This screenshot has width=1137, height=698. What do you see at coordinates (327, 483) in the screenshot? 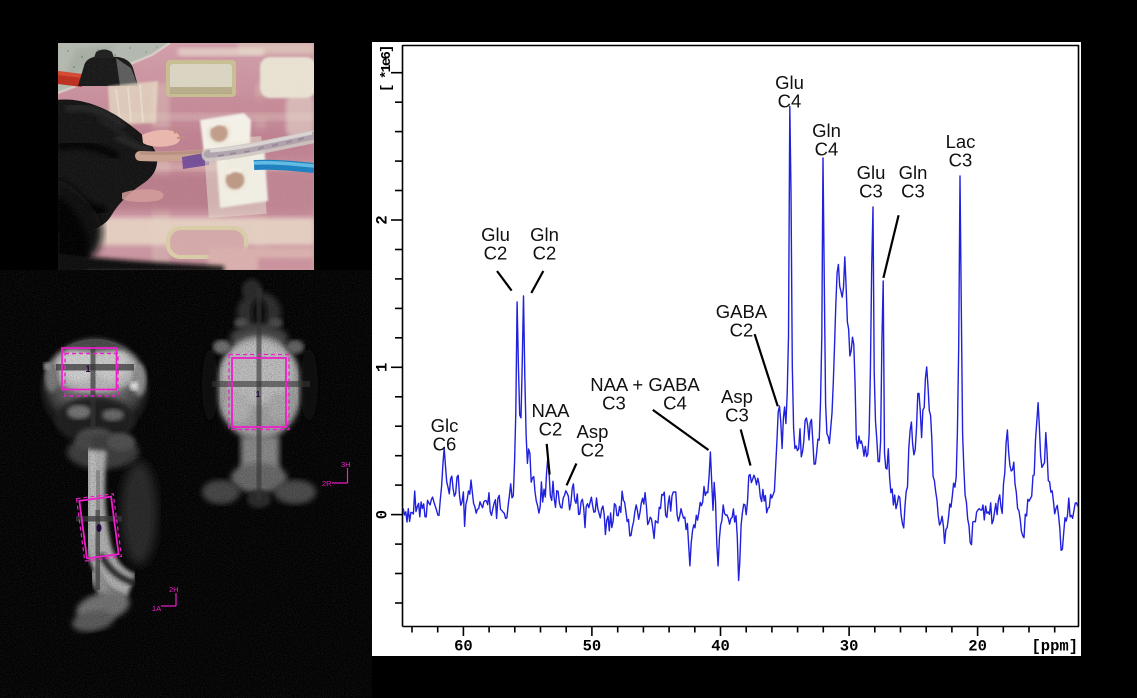
I see `svg-text: 2R` at bounding box center [327, 483].